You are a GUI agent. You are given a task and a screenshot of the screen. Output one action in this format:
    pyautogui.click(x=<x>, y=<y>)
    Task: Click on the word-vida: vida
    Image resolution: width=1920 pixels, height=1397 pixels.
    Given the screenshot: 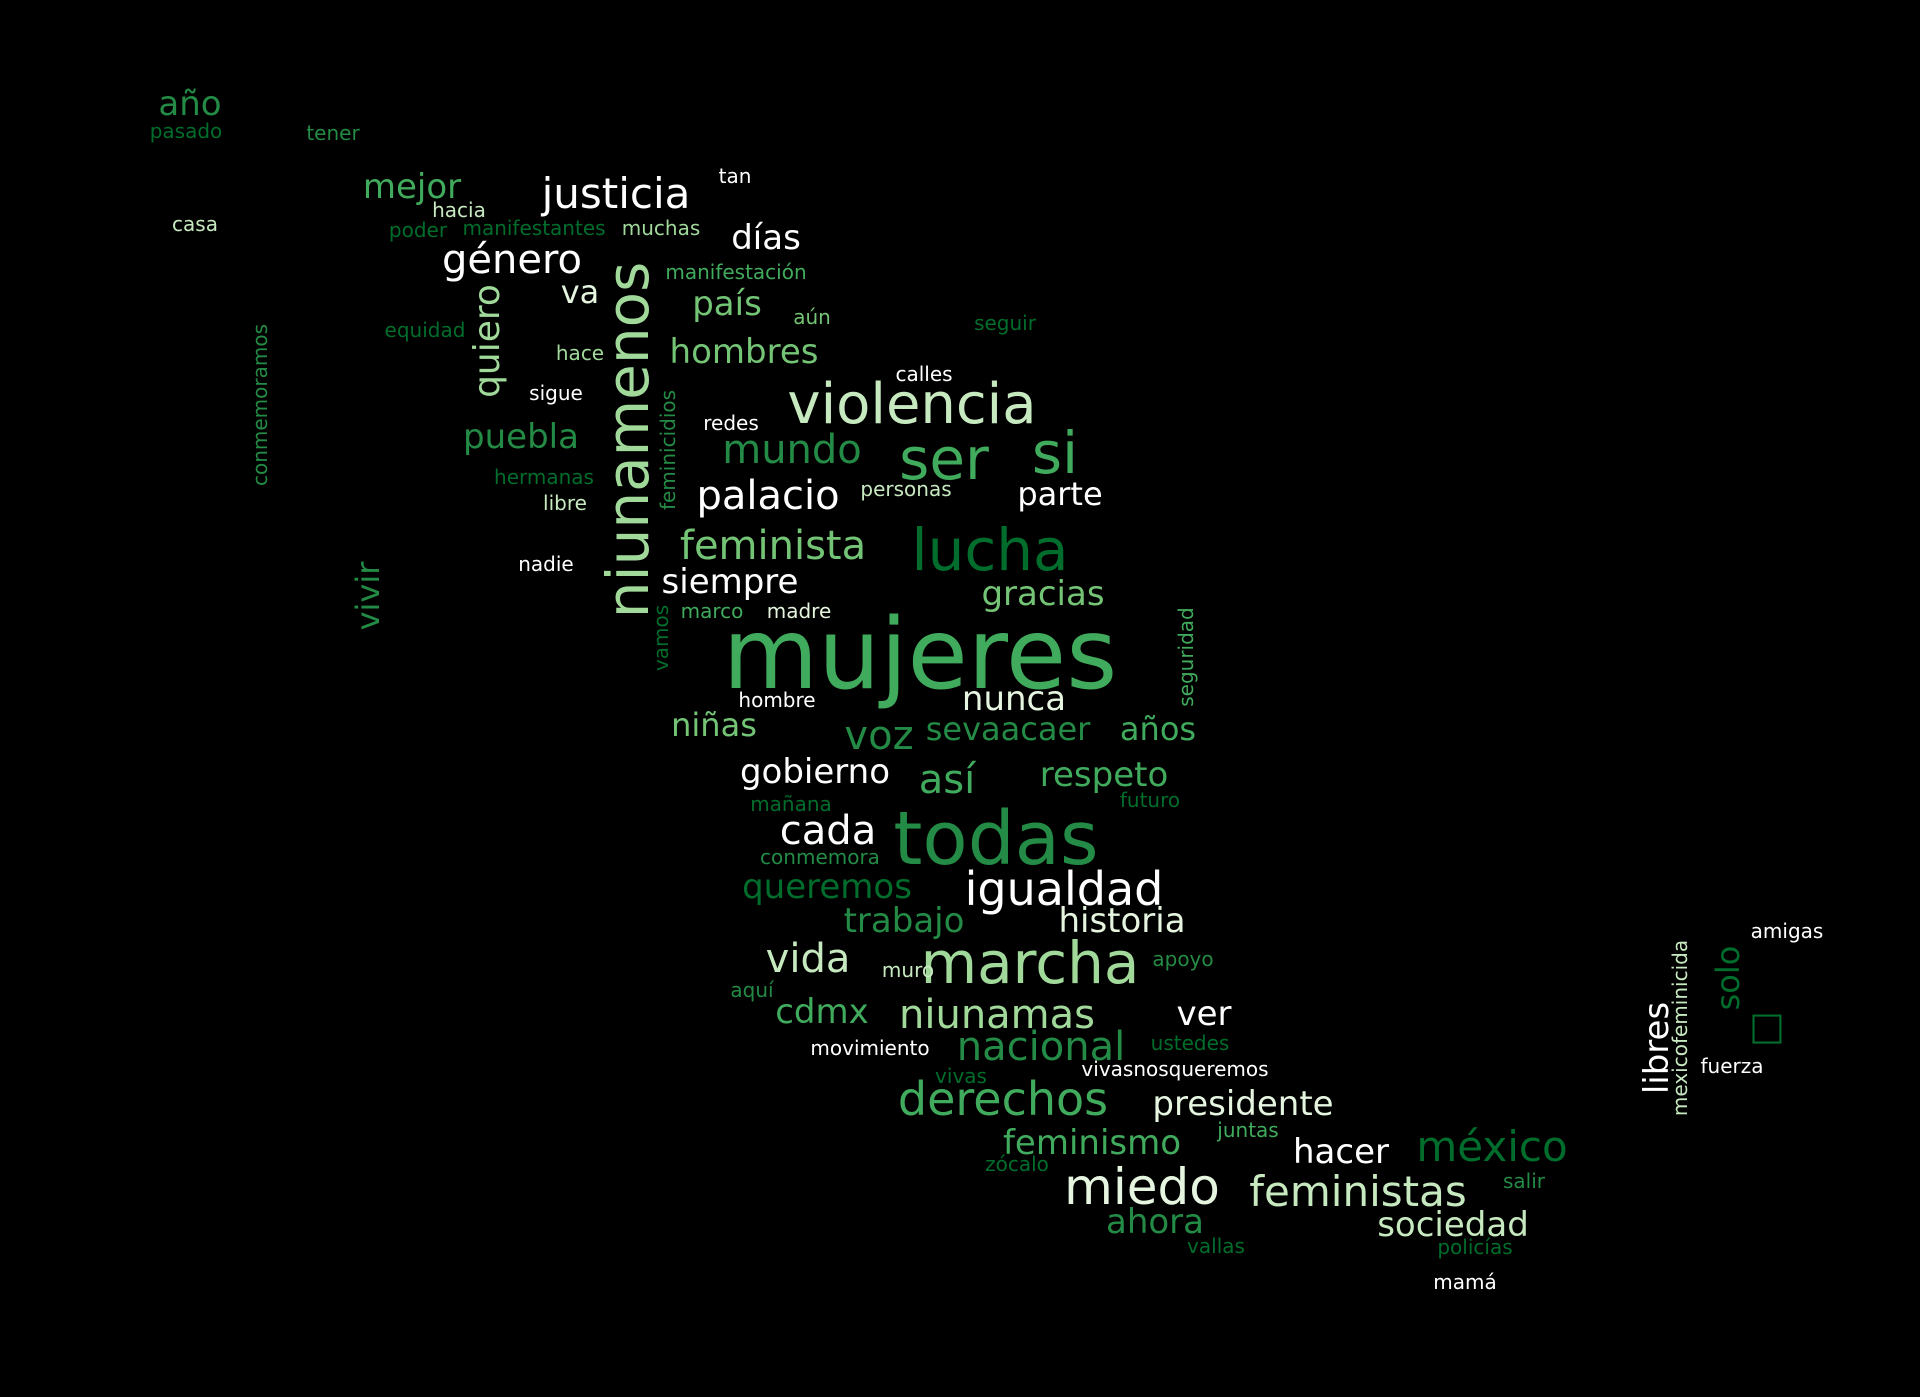 What is the action you would take?
    pyautogui.click(x=808, y=959)
    